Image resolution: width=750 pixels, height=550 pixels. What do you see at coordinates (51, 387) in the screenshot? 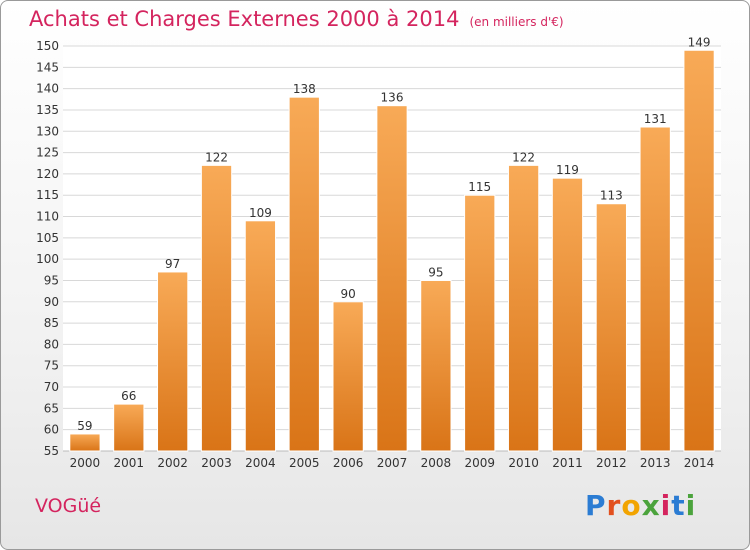
I see `y-tick-label: 70` at bounding box center [51, 387].